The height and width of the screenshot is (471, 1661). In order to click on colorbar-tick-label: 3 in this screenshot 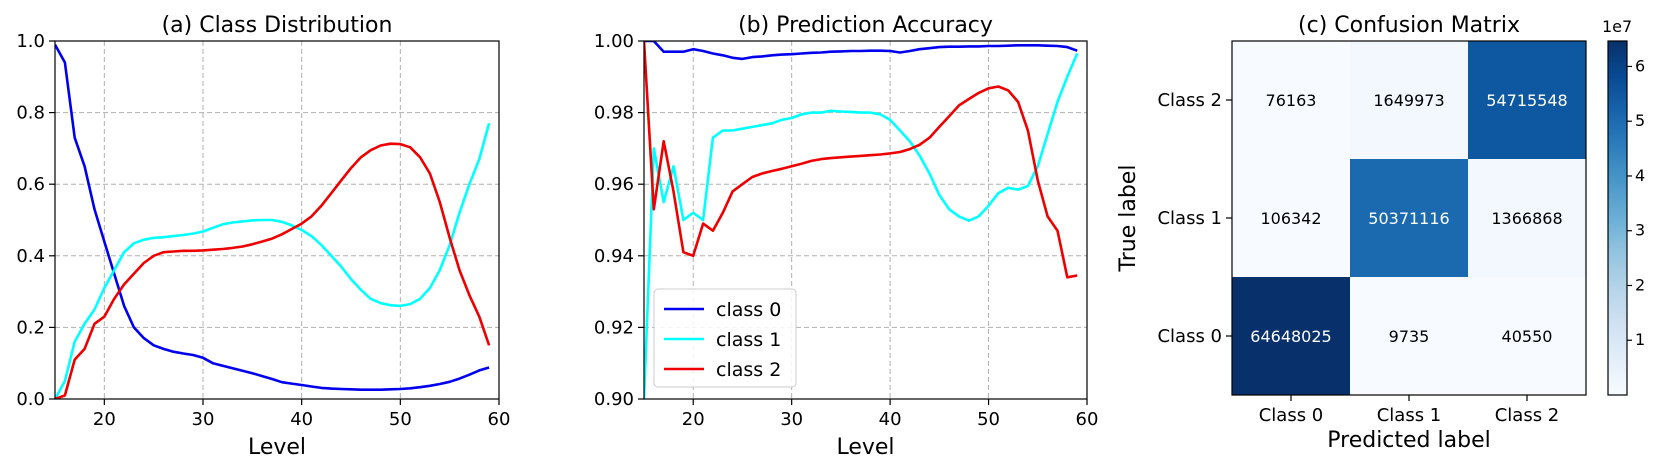, I will do `click(1640, 230)`.